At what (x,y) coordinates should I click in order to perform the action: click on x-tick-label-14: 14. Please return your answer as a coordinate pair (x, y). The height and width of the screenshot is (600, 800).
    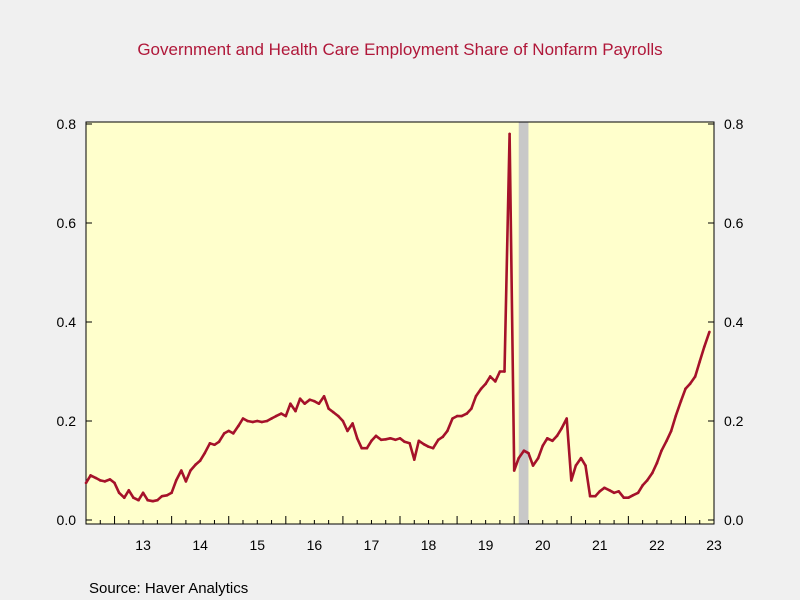
    Looking at the image, I should click on (200, 545).